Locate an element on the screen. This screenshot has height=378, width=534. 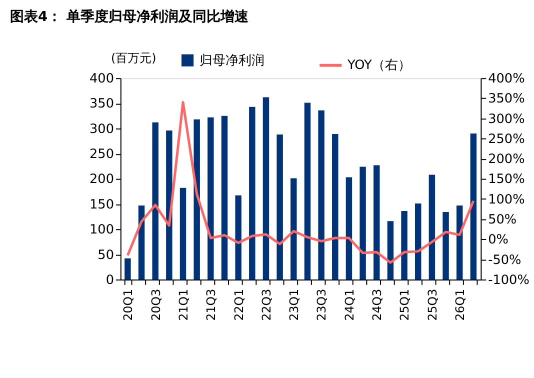
x-tick-label: 26Q1 is located at coordinates (460, 304).